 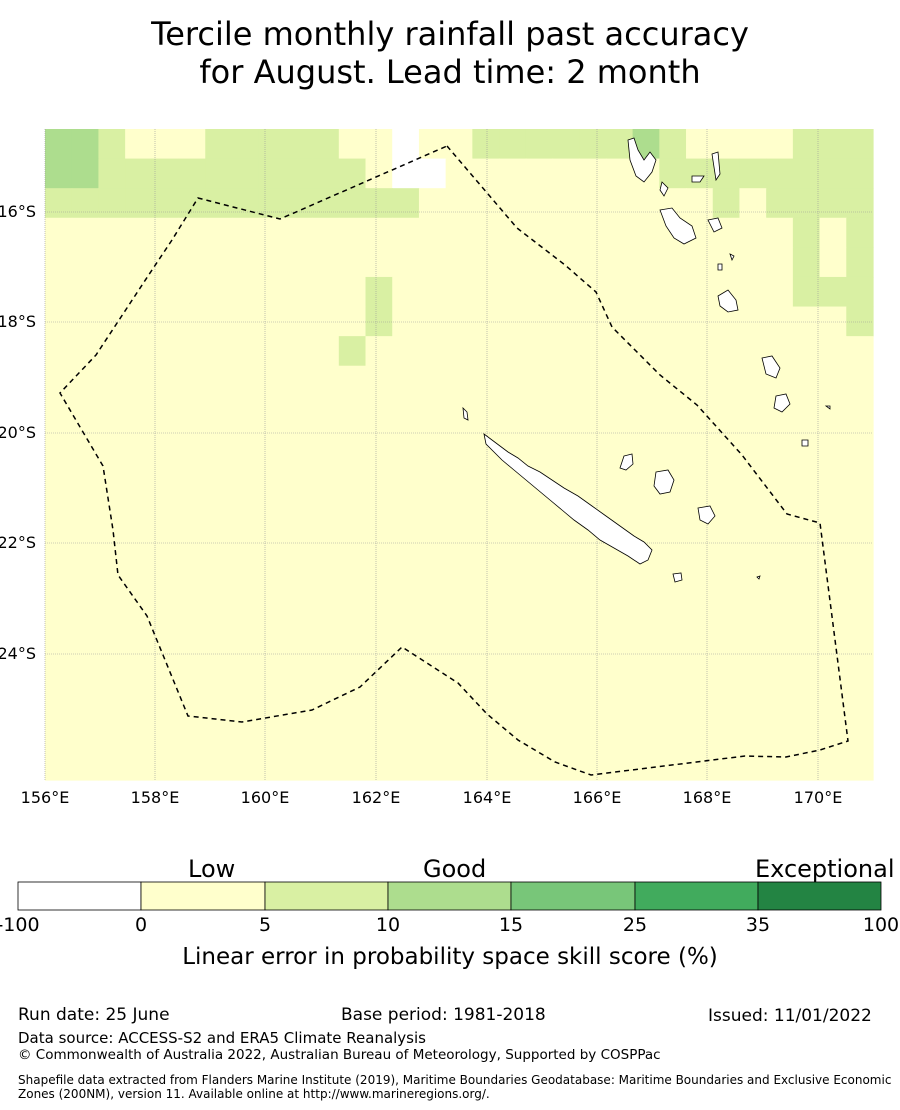 I want to click on issued-date: Issued: 11/01/2022, so click(x=790, y=1016).